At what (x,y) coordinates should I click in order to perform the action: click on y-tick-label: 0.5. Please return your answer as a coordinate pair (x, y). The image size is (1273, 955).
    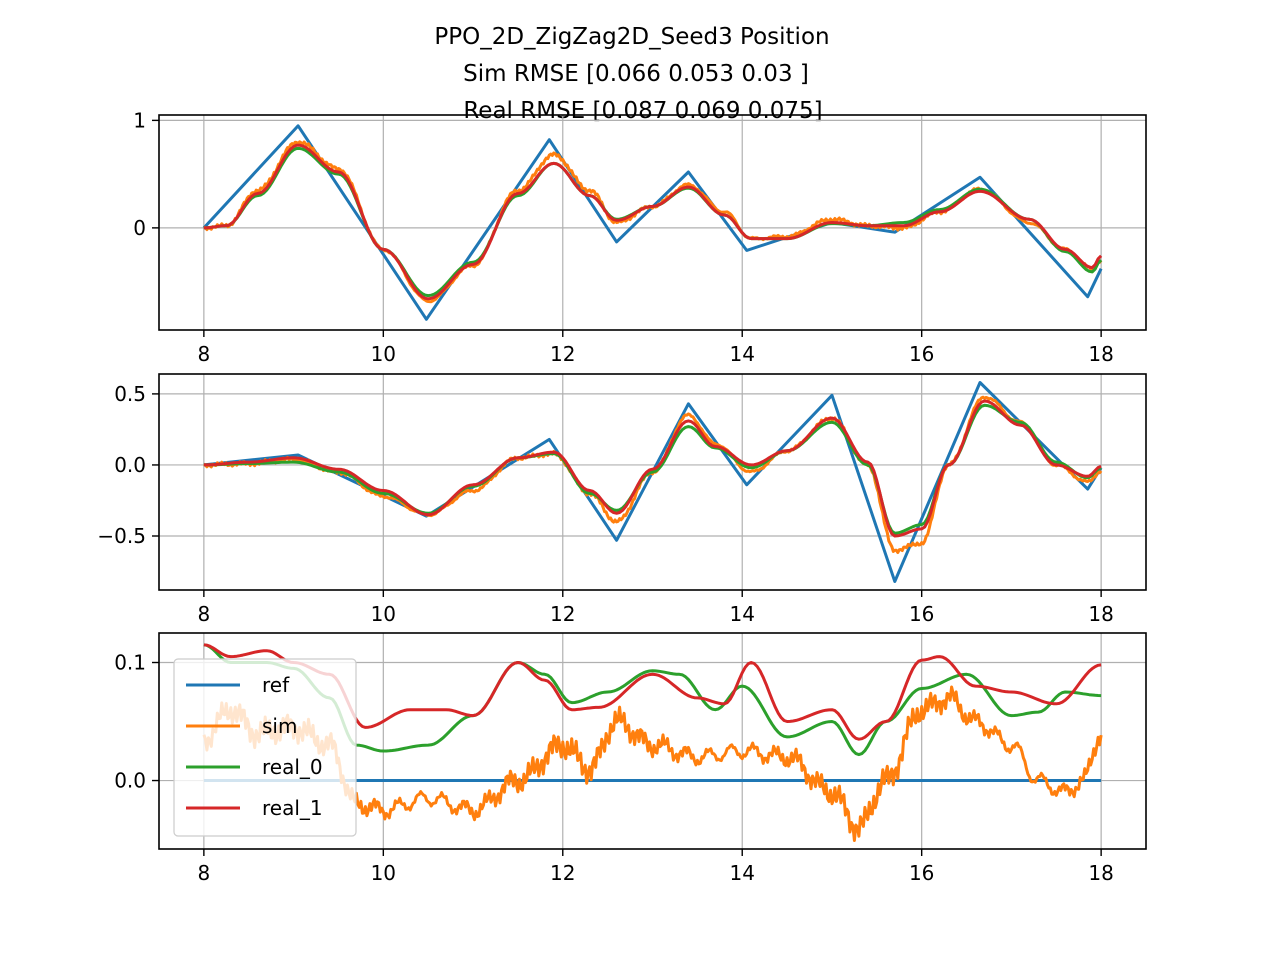
    Looking at the image, I should click on (130, 394).